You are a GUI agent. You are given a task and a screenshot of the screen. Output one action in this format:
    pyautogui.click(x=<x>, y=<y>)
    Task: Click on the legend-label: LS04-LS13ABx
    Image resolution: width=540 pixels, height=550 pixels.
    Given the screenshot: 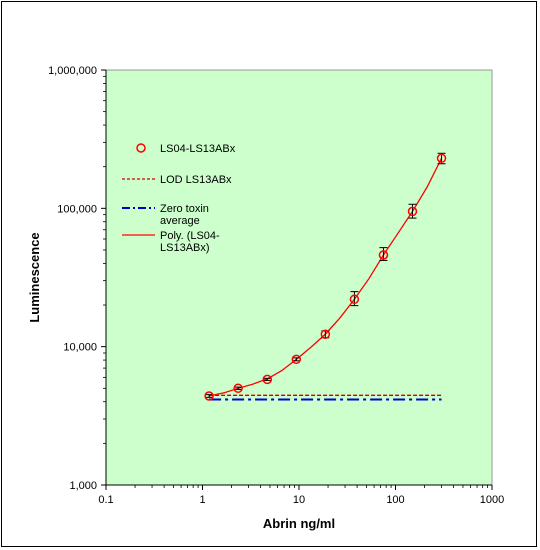 What is the action you would take?
    pyautogui.click(x=198, y=149)
    